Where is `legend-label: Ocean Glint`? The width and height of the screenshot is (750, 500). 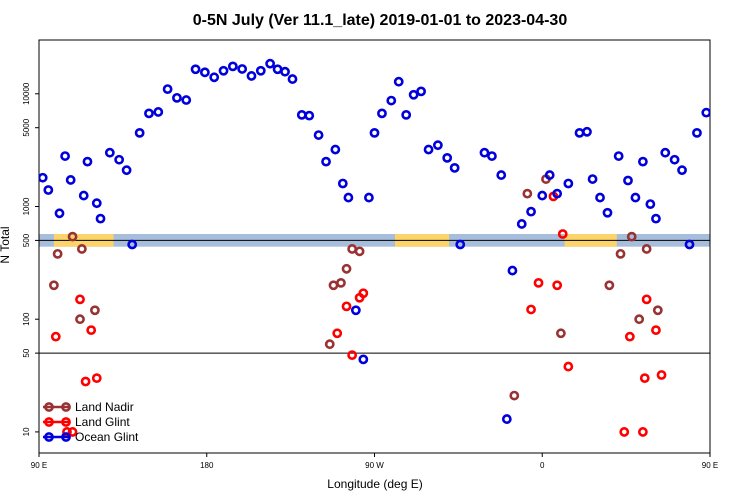 legend-label: Ocean Glint is located at coordinates (107, 437).